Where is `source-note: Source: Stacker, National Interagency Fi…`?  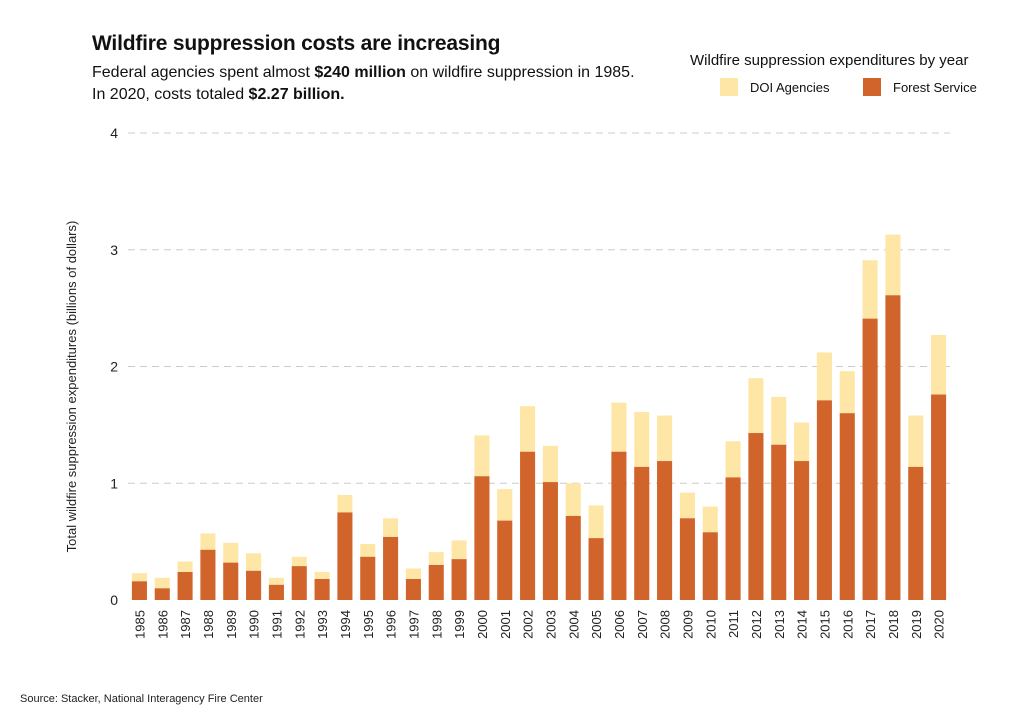
source-note: Source: Stacker, National Interagency Fi… is located at coordinates (141, 699).